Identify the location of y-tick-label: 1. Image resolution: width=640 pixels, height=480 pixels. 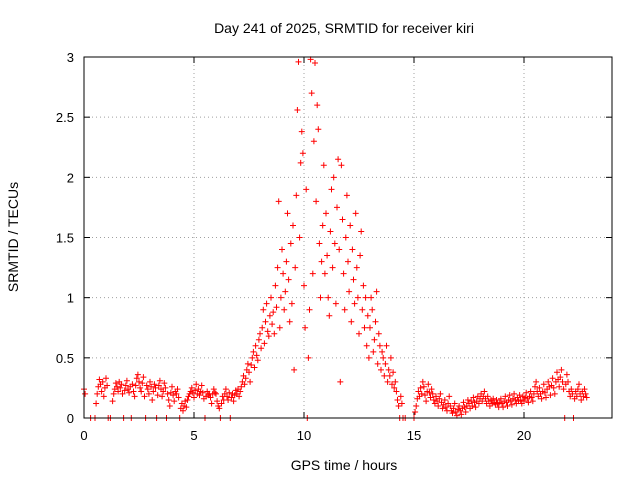
(70, 298).